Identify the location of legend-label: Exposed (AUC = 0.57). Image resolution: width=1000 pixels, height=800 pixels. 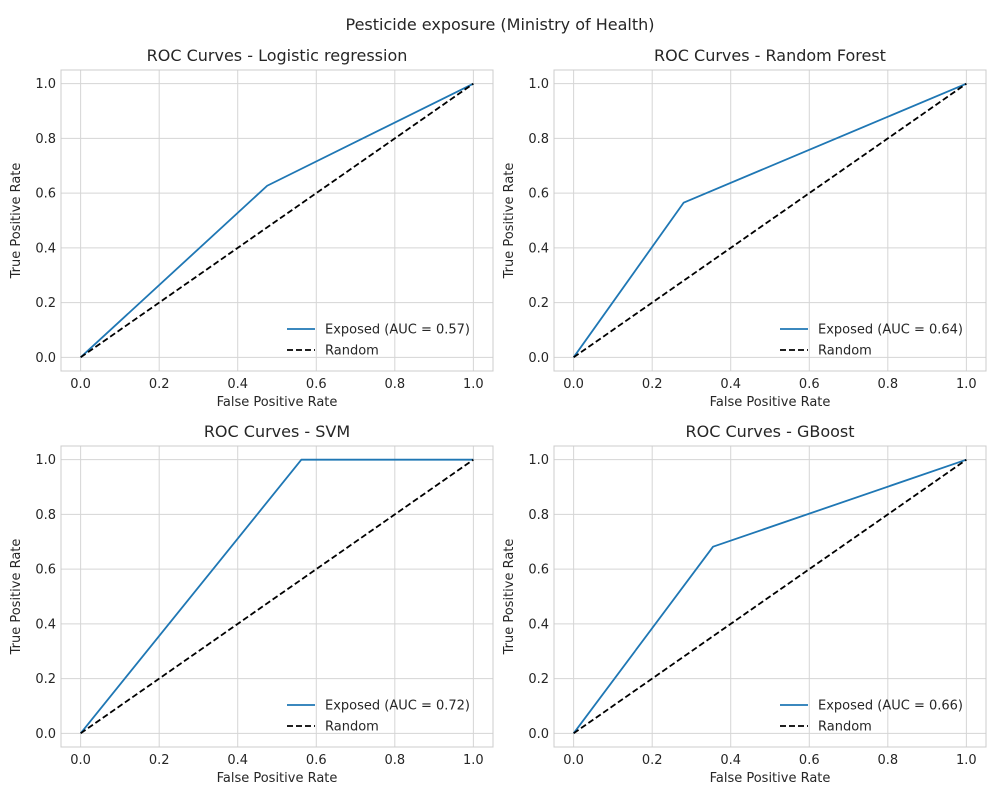
(397, 330).